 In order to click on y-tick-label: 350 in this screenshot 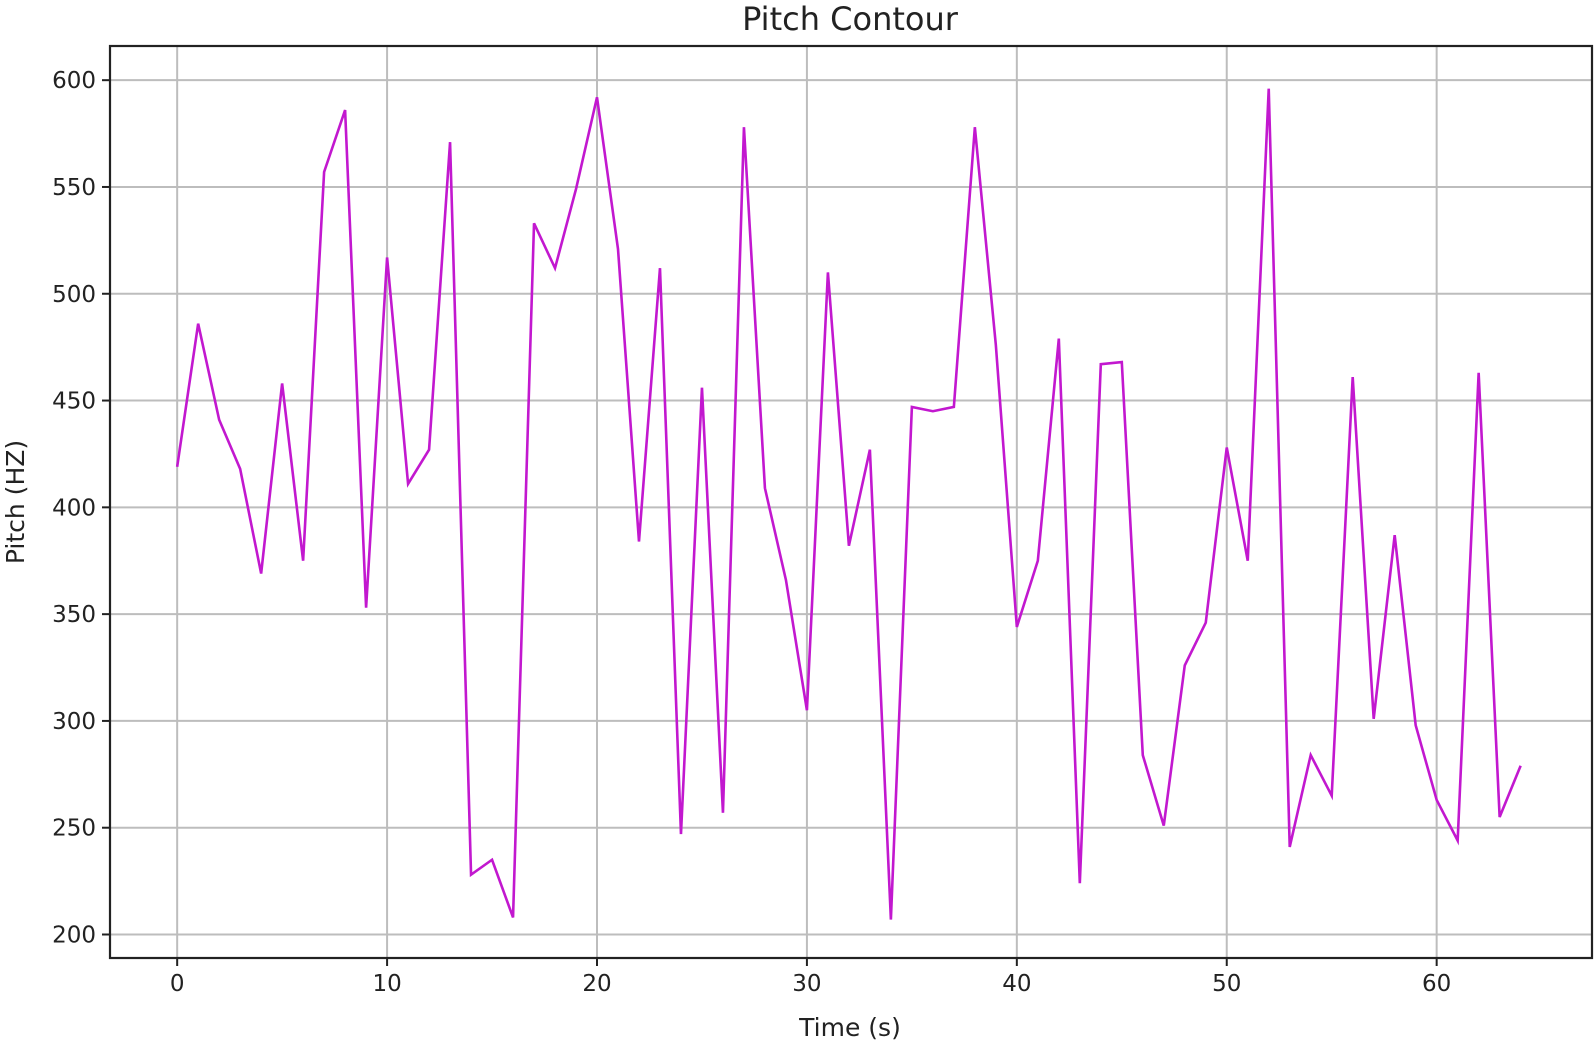, I will do `click(74, 615)`.